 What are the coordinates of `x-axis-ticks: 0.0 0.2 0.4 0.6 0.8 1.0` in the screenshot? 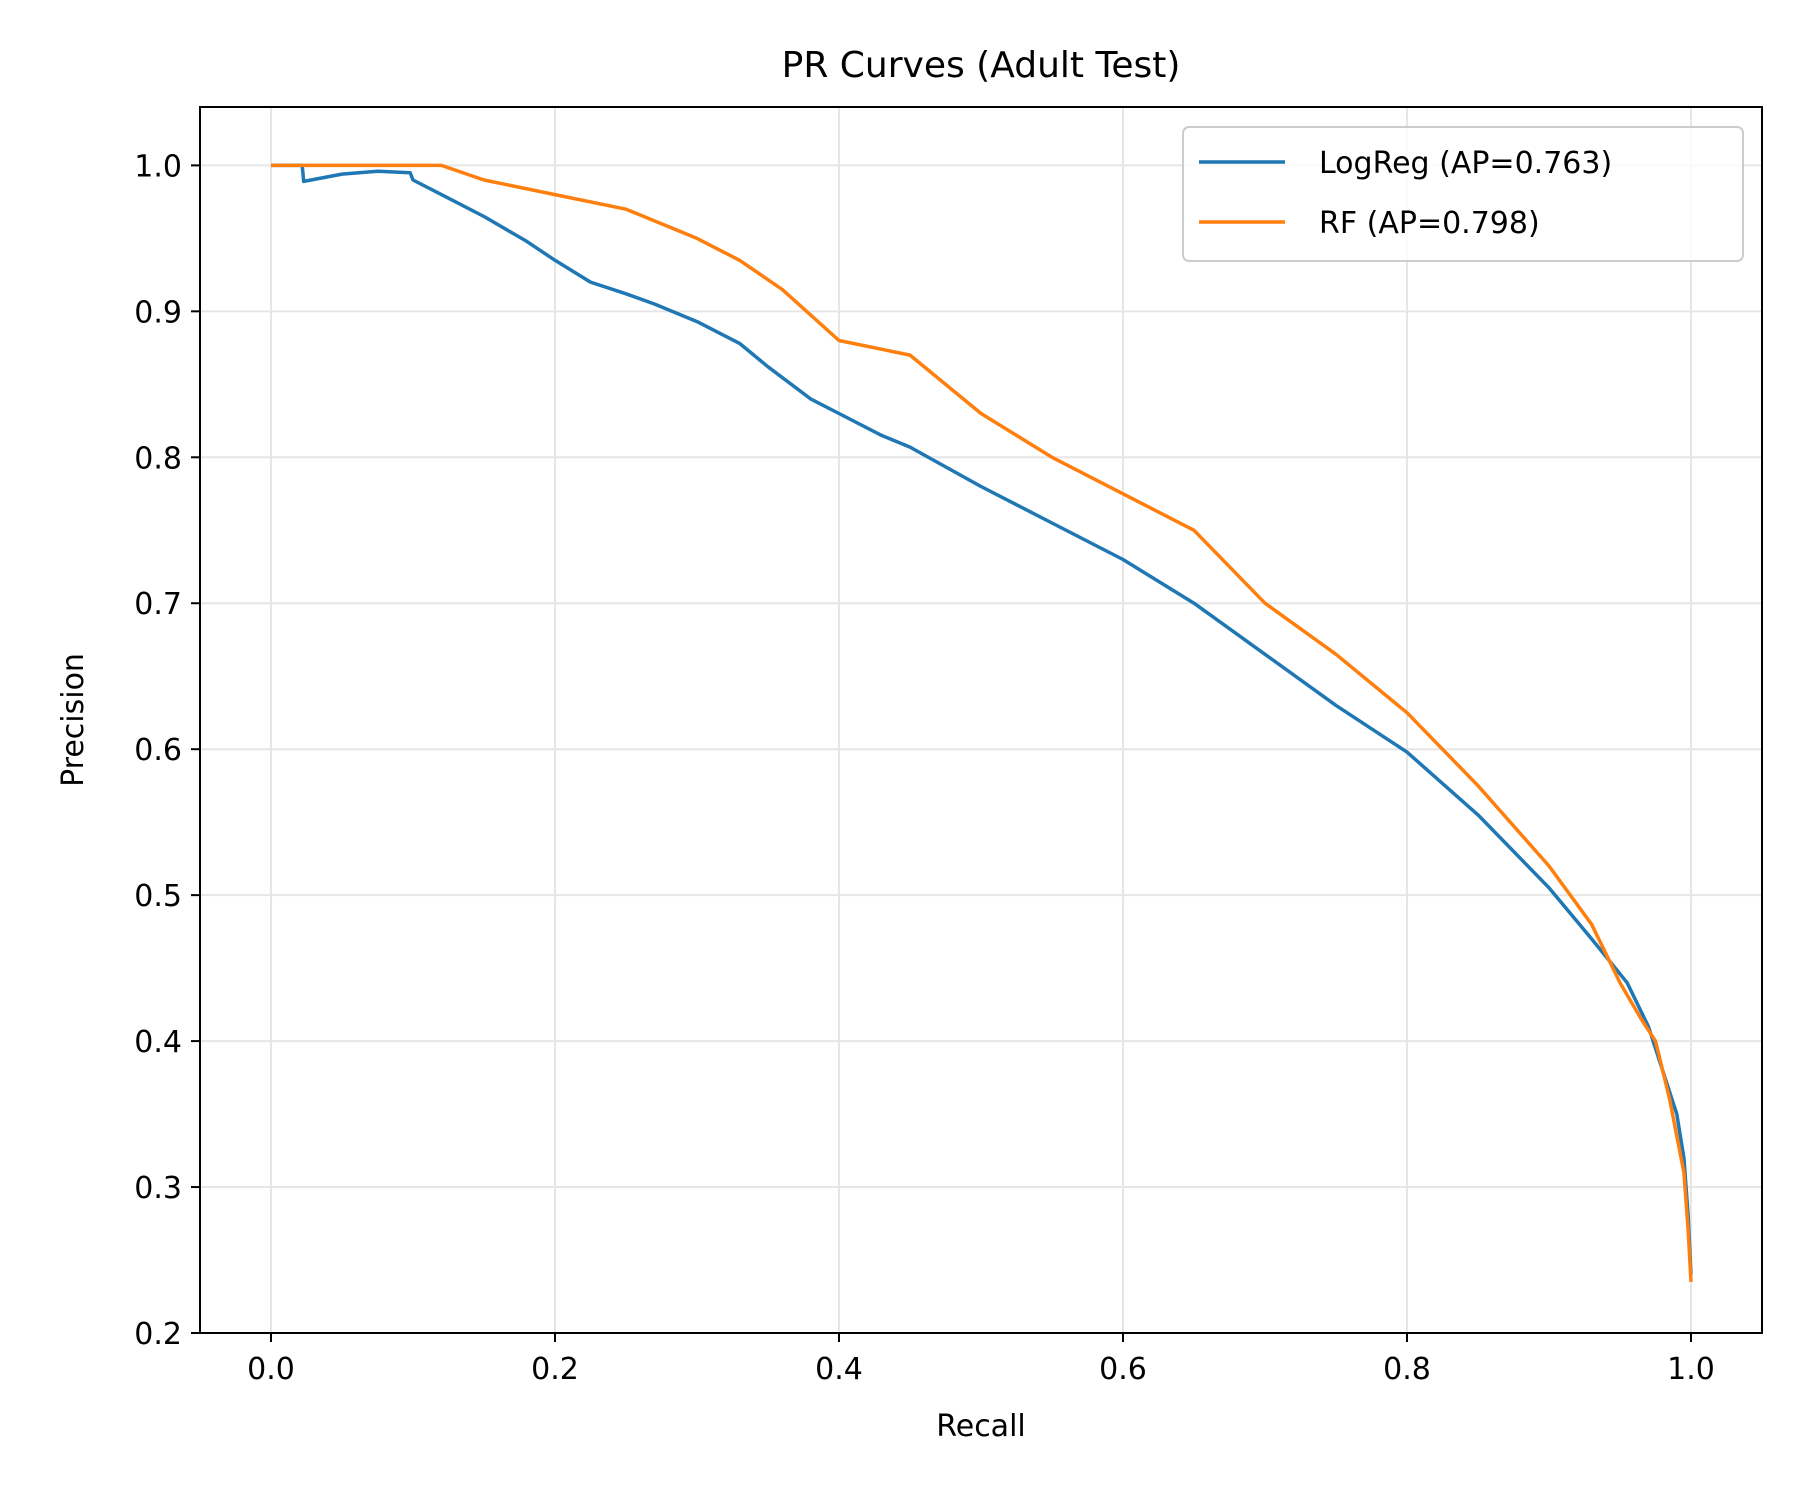 It's located at (981, 1360).